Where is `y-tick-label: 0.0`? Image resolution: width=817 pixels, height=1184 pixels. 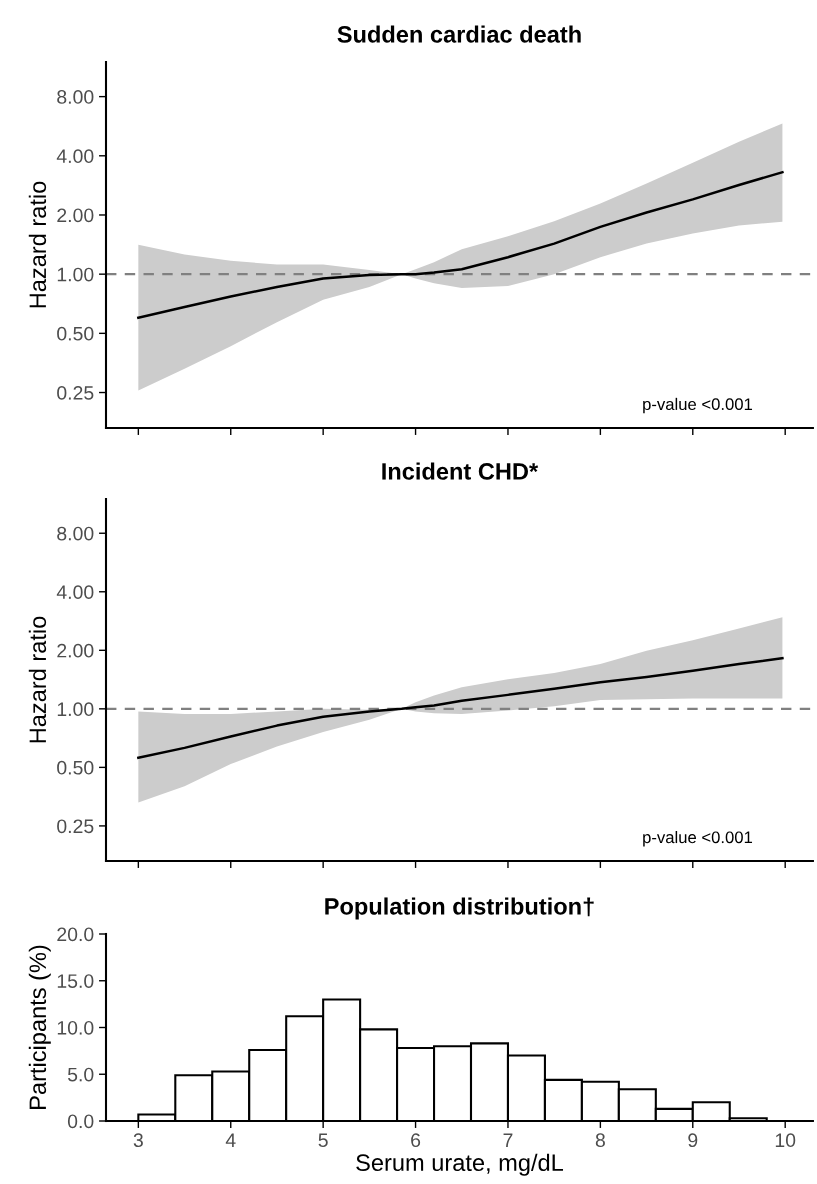
y-tick-label: 0.0 is located at coordinates (80, 1121).